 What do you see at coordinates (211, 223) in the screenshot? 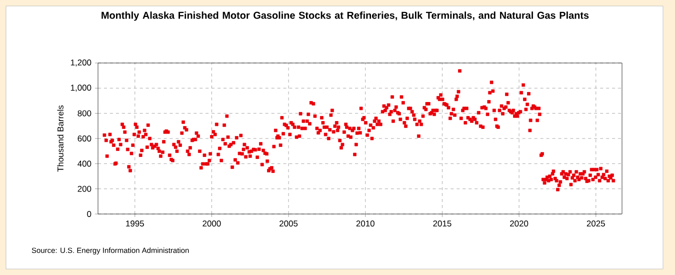
I see `x-tick-label: 2000` at bounding box center [211, 223].